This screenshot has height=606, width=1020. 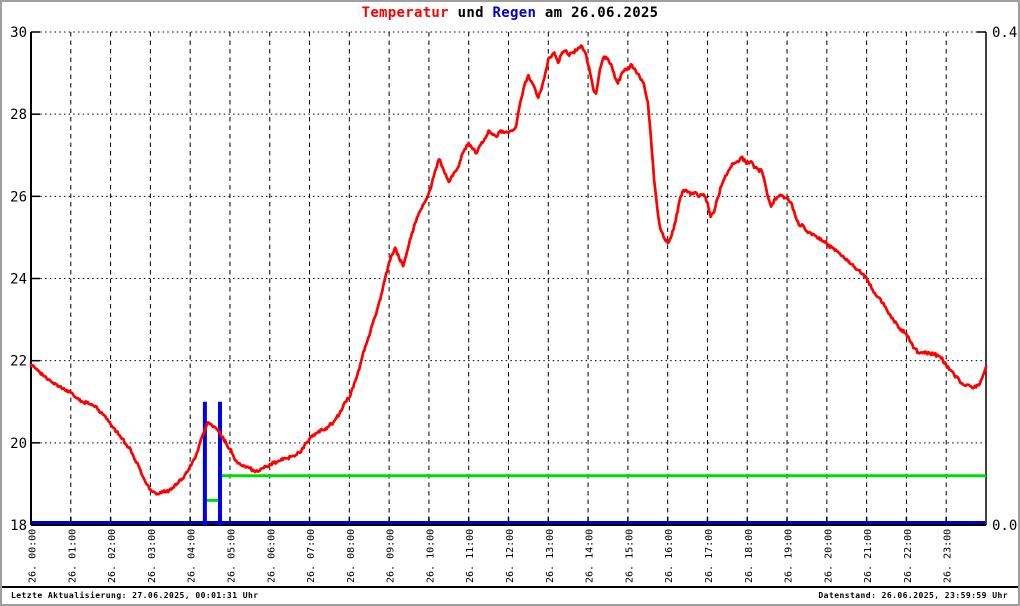 What do you see at coordinates (550, 556) in the screenshot?
I see `x-tick-label: 26. 13:00` at bounding box center [550, 556].